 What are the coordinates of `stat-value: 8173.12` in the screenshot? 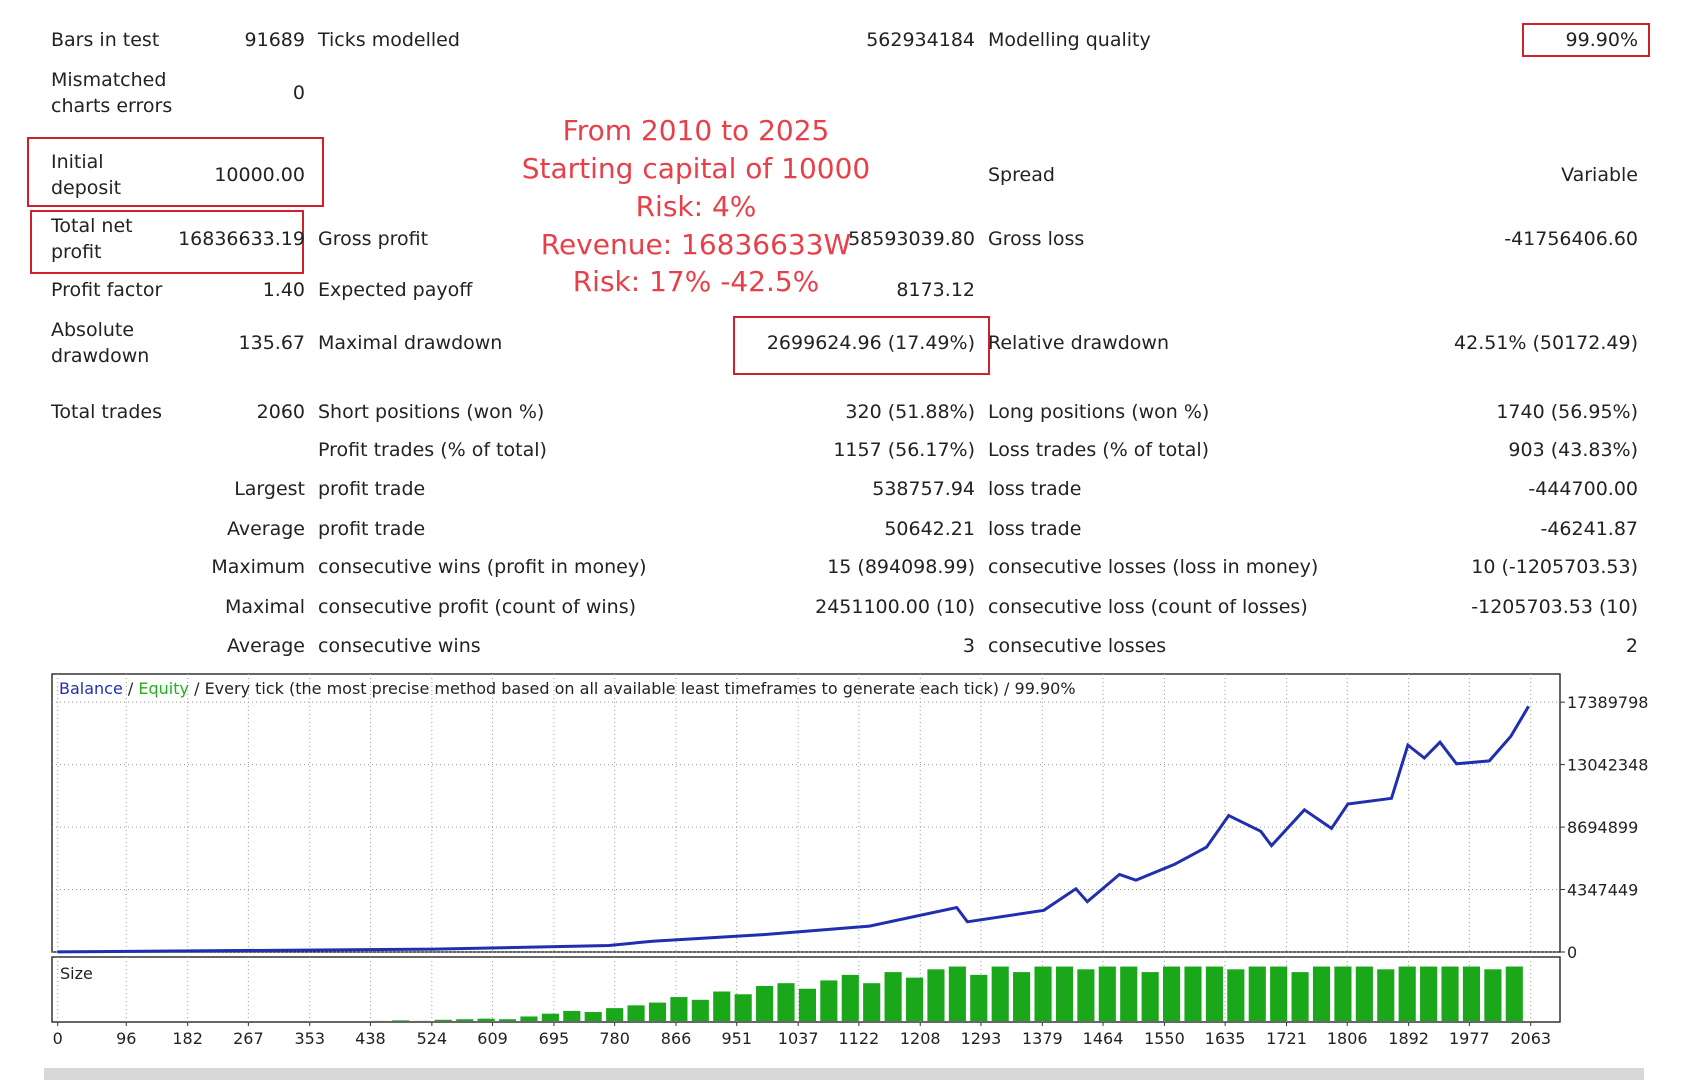 It's located at (935, 290).